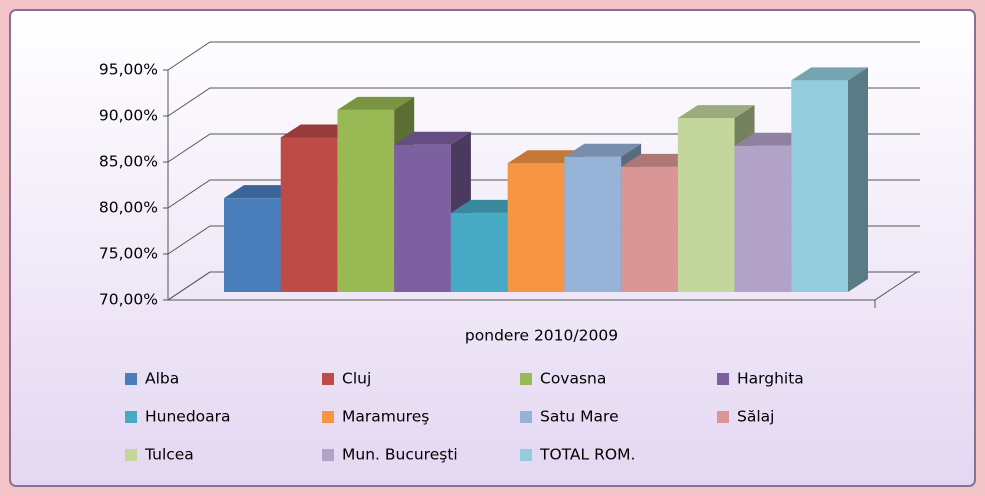 The image size is (985, 496). What do you see at coordinates (579, 417) in the screenshot?
I see `legend-label: Satu Mare` at bounding box center [579, 417].